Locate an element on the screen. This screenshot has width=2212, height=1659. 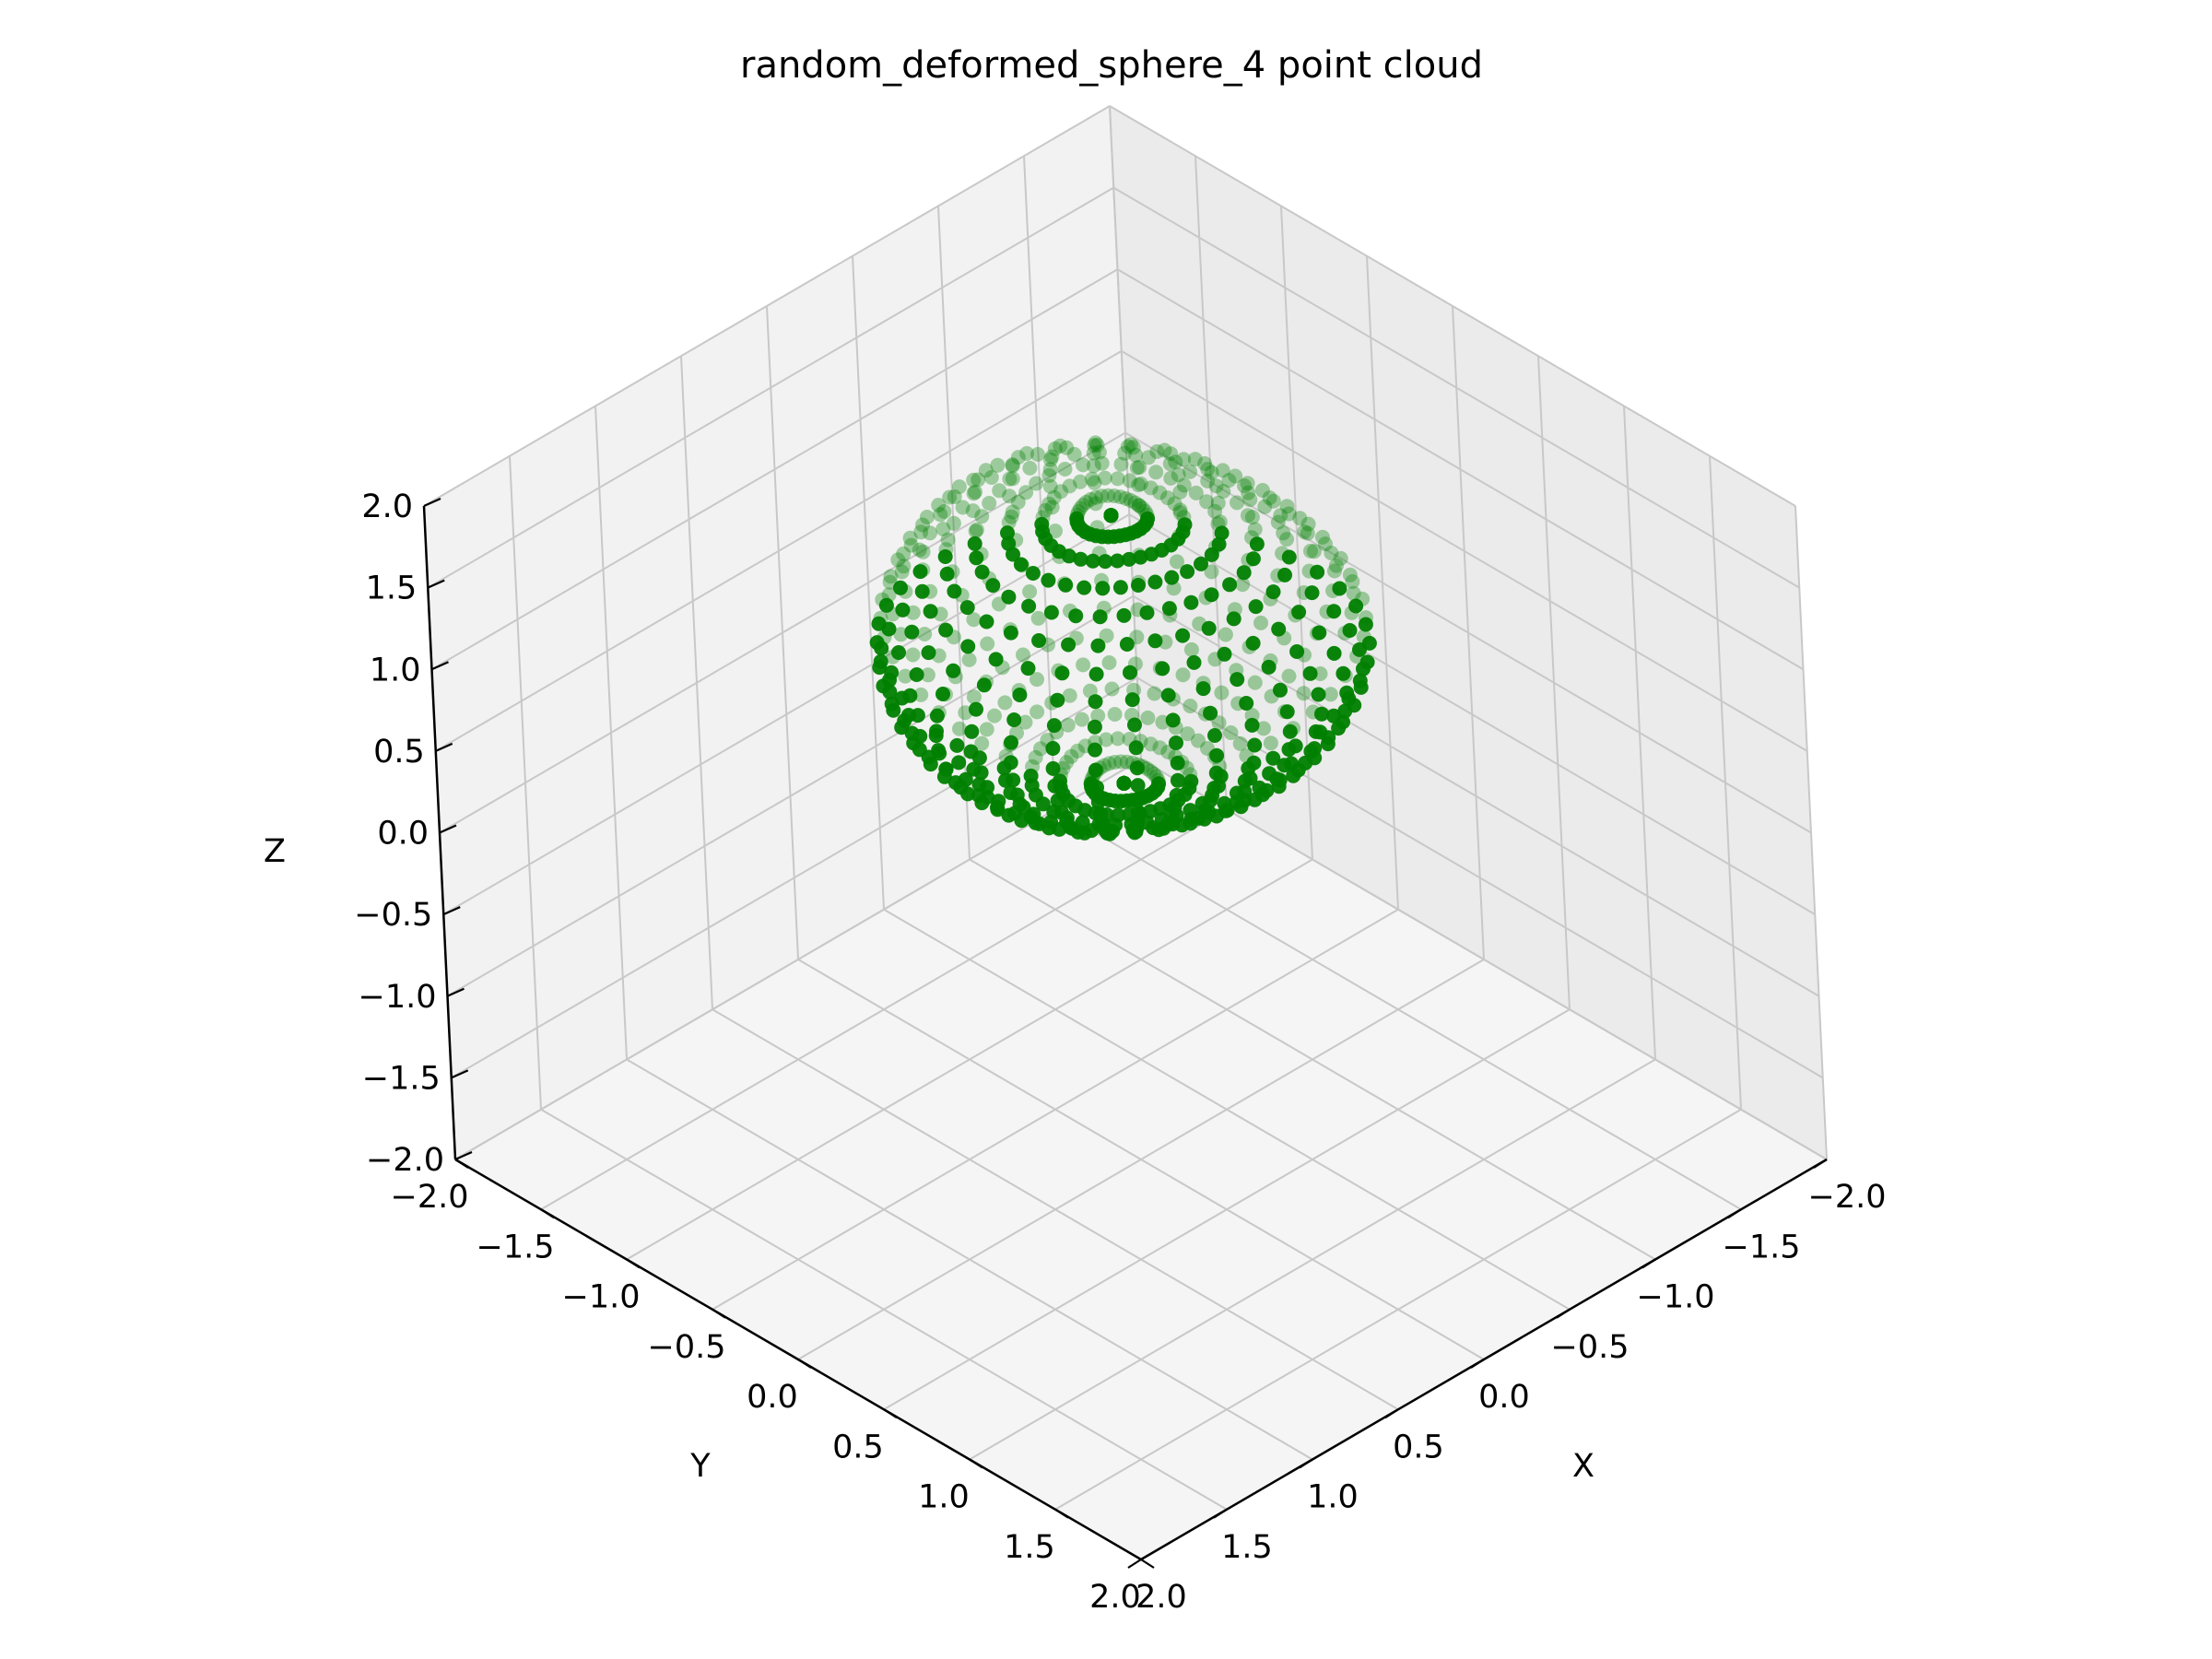
y-tick-label: 0.0 is located at coordinates (772, 1397).